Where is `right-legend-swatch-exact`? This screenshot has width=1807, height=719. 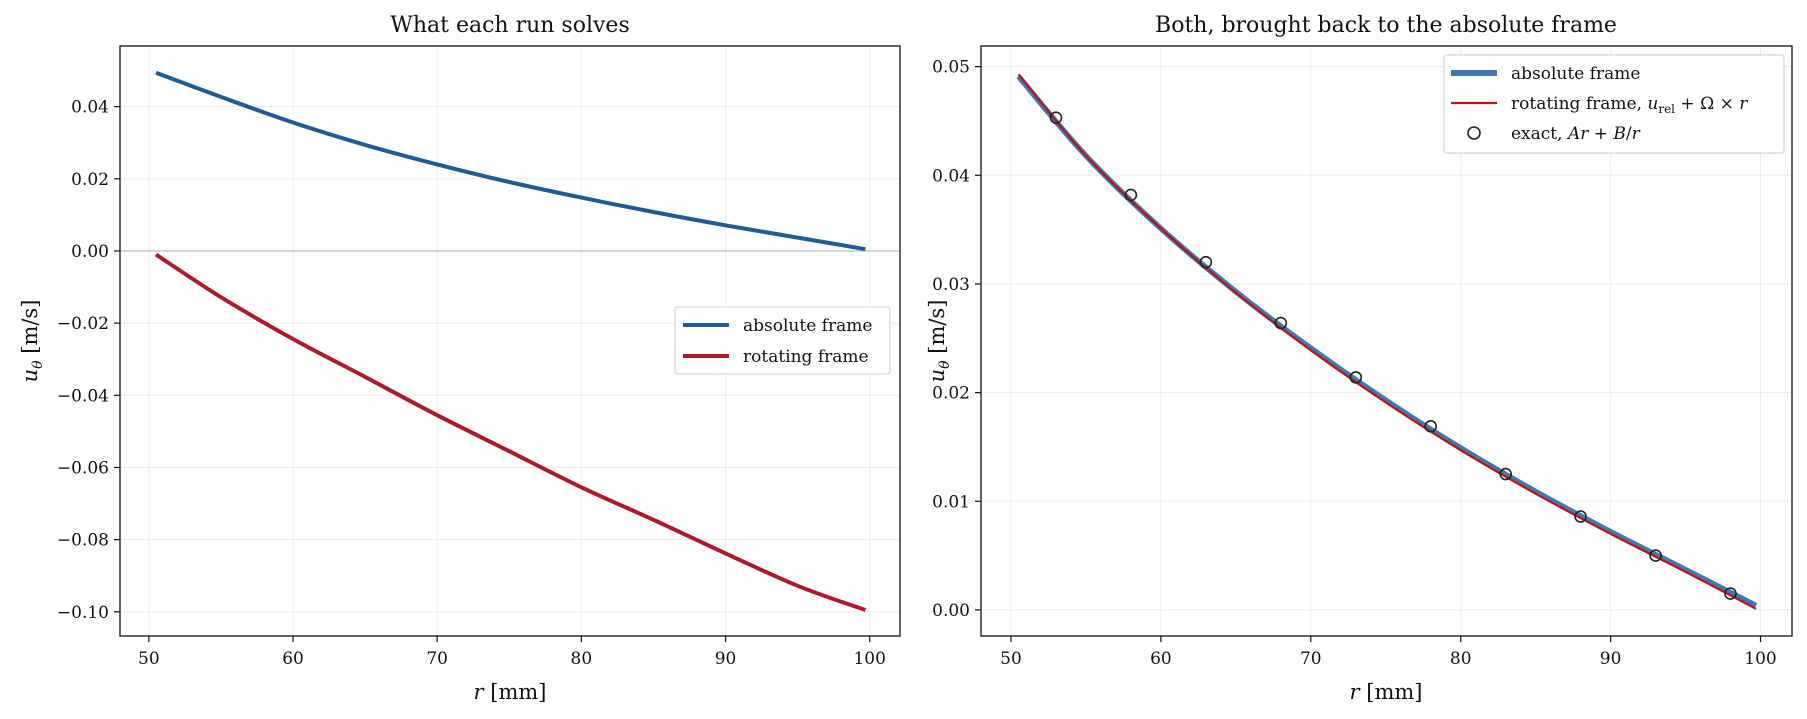
right-legend-swatch-exact is located at coordinates (1474, 133).